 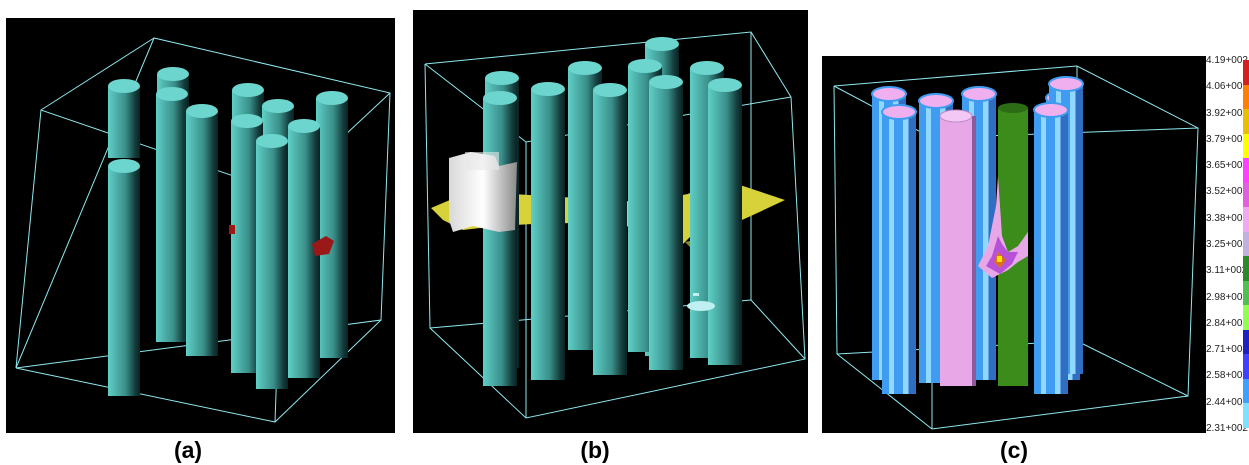 What do you see at coordinates (1227, 87) in the screenshot?
I see `legend-tick-label: 4.06+002` at bounding box center [1227, 87].